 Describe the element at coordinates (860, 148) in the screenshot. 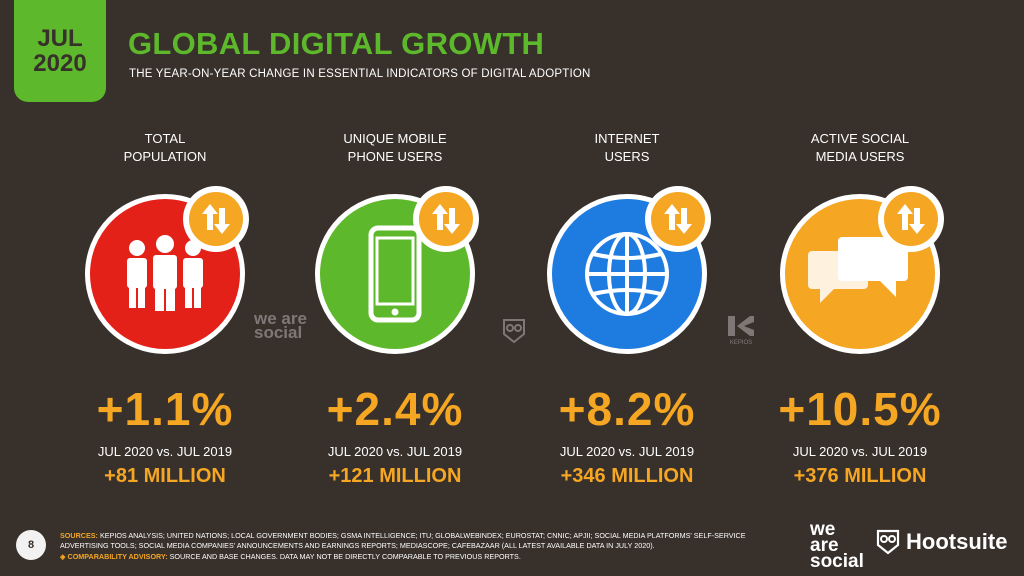

I see `indicator-label: ACTIVE SOCIAL MEDIA USERS` at that location.